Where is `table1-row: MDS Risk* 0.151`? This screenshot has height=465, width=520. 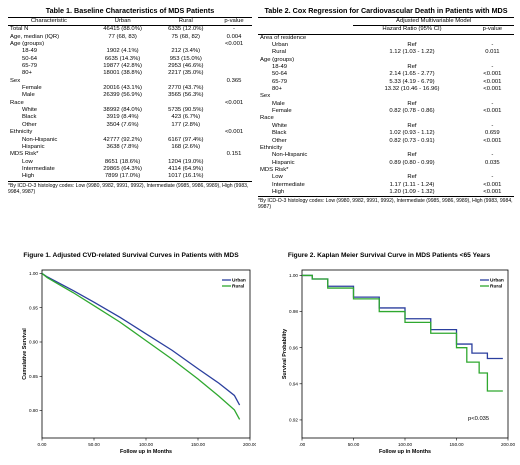
table1-row: MDS Risk* 0.151 is located at coordinates (130, 154).